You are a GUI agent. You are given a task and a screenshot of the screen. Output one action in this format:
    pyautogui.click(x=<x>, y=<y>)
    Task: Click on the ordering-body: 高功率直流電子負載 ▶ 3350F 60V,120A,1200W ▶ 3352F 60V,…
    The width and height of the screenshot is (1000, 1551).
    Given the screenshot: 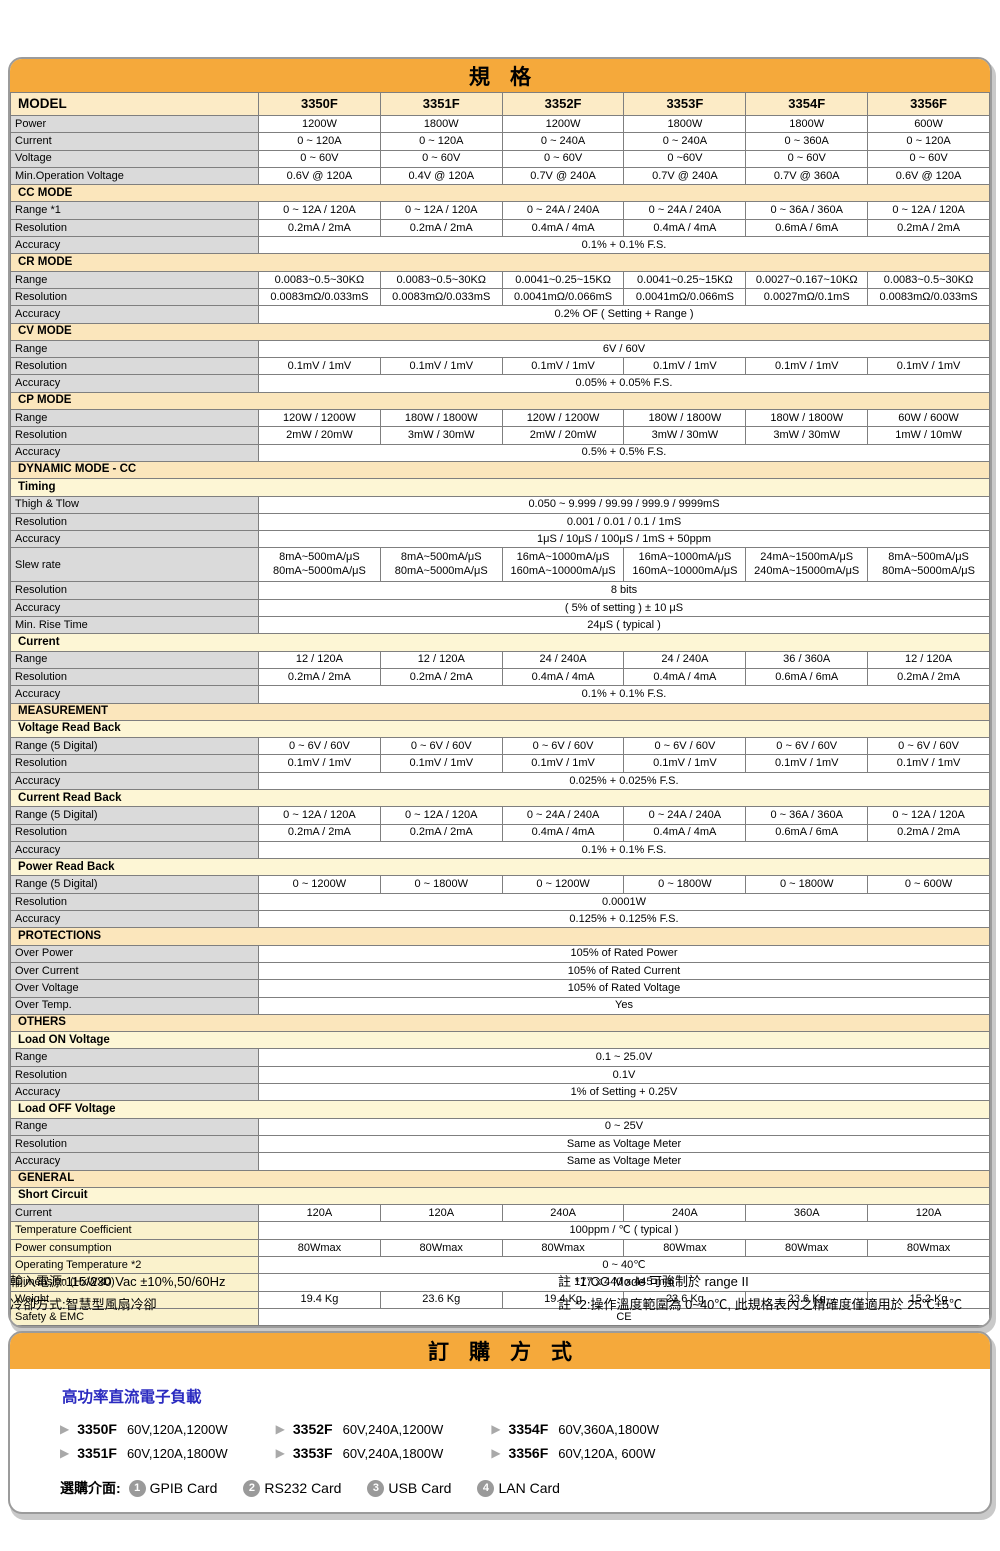 What is the action you would take?
    pyautogui.click(x=500, y=1433)
    